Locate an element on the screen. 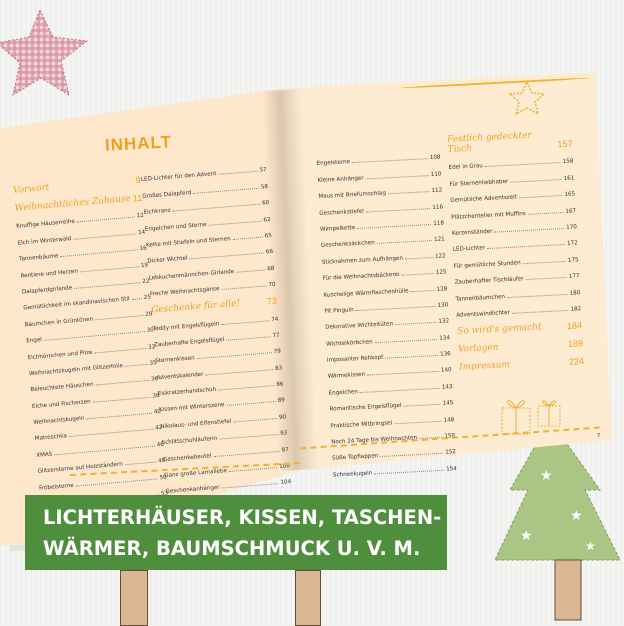  page-number: 7 is located at coordinates (599, 436).